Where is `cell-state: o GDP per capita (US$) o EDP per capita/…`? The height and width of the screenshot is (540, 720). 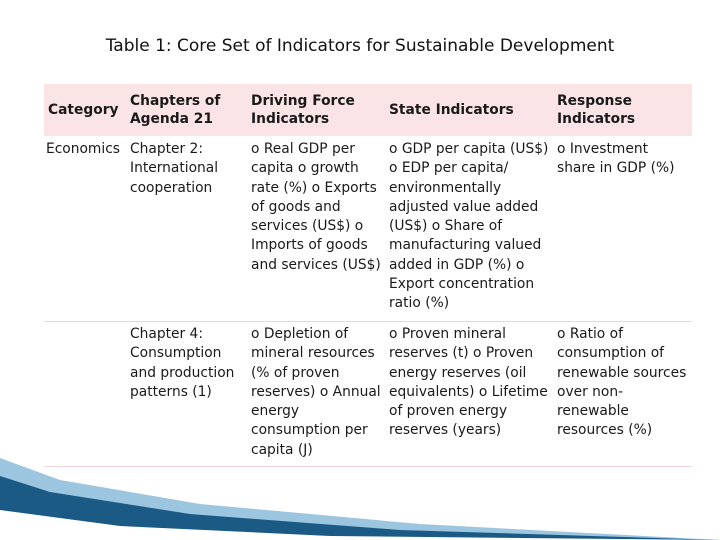
cell-state: o GDP per capita (US$) o EDP per capita/… is located at coordinates (469, 229).